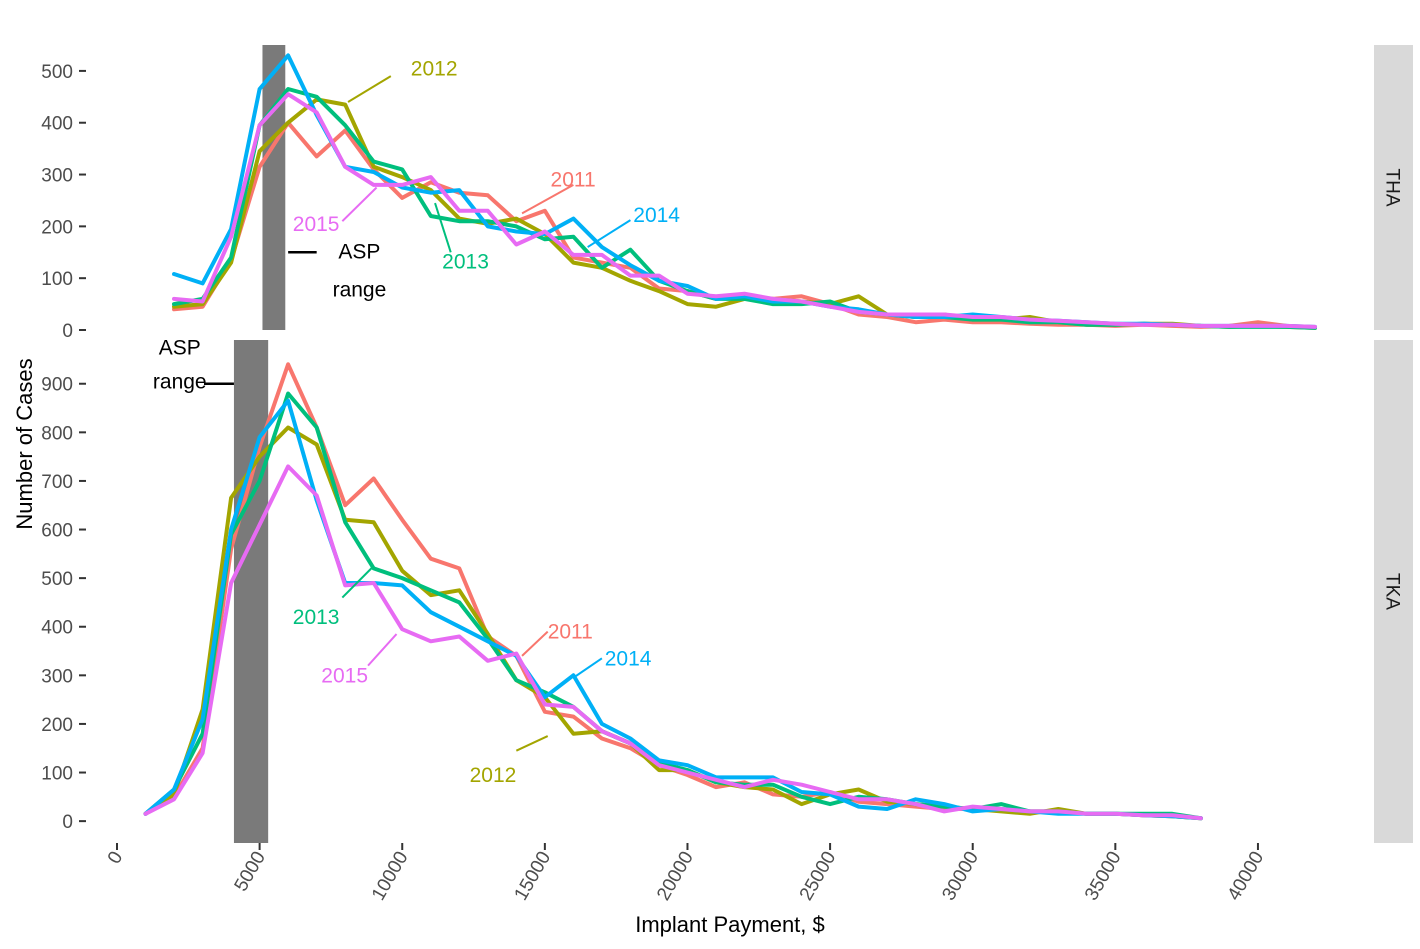 This screenshot has width=1420, height=949. Describe the element at coordinates (960, 876) in the screenshot. I see `x-tick-label: 30000` at that location.